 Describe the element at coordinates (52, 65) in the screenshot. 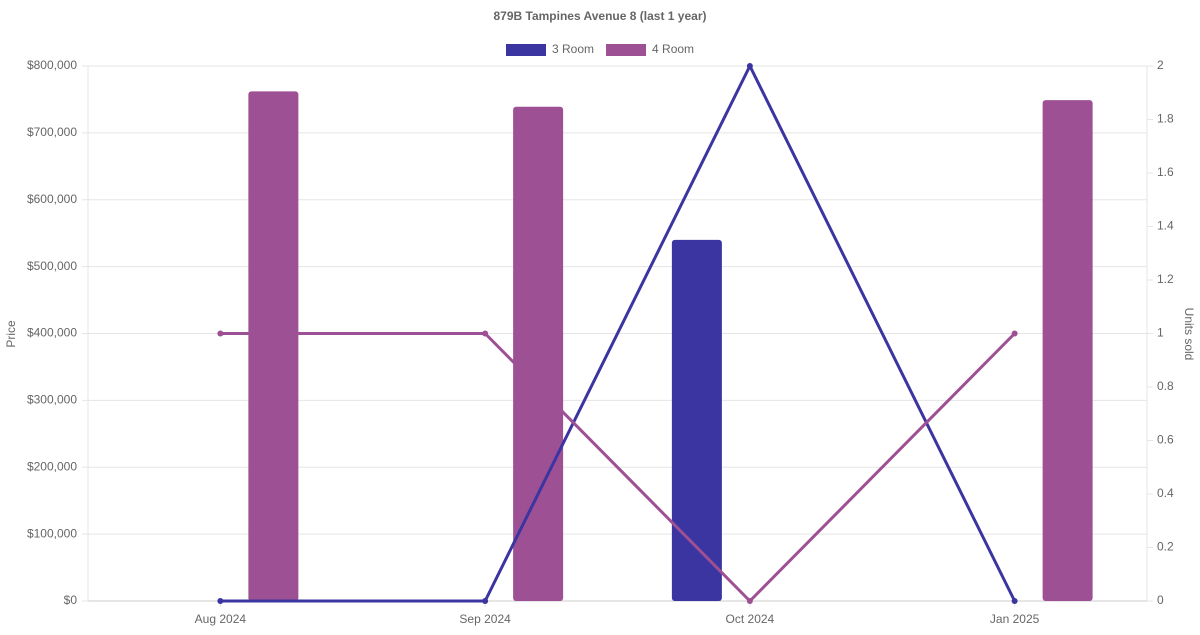

I see `y-tick-label: $800,000` at that location.